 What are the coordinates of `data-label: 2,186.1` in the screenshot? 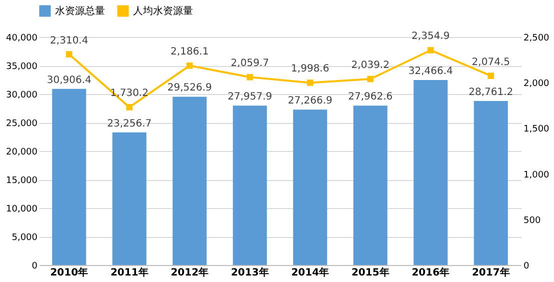 It's located at (189, 52).